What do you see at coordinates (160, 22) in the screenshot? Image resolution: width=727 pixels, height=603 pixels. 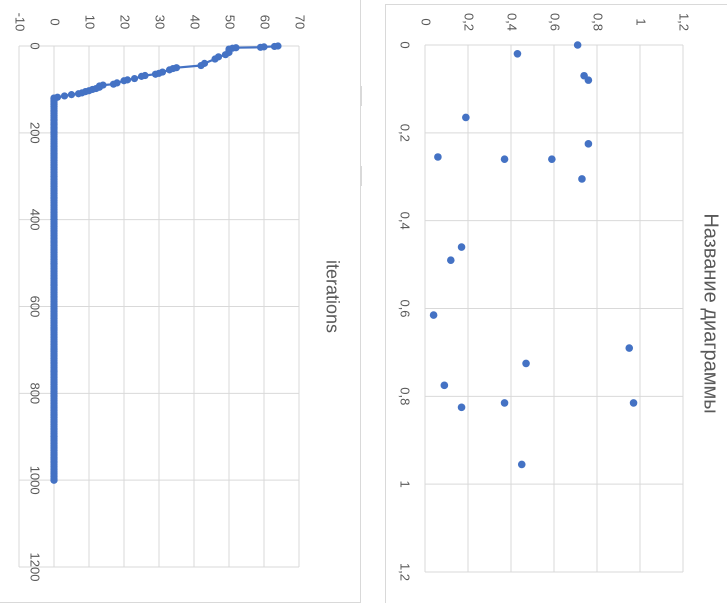 I see `y-tick-label: 30` at bounding box center [160, 22].